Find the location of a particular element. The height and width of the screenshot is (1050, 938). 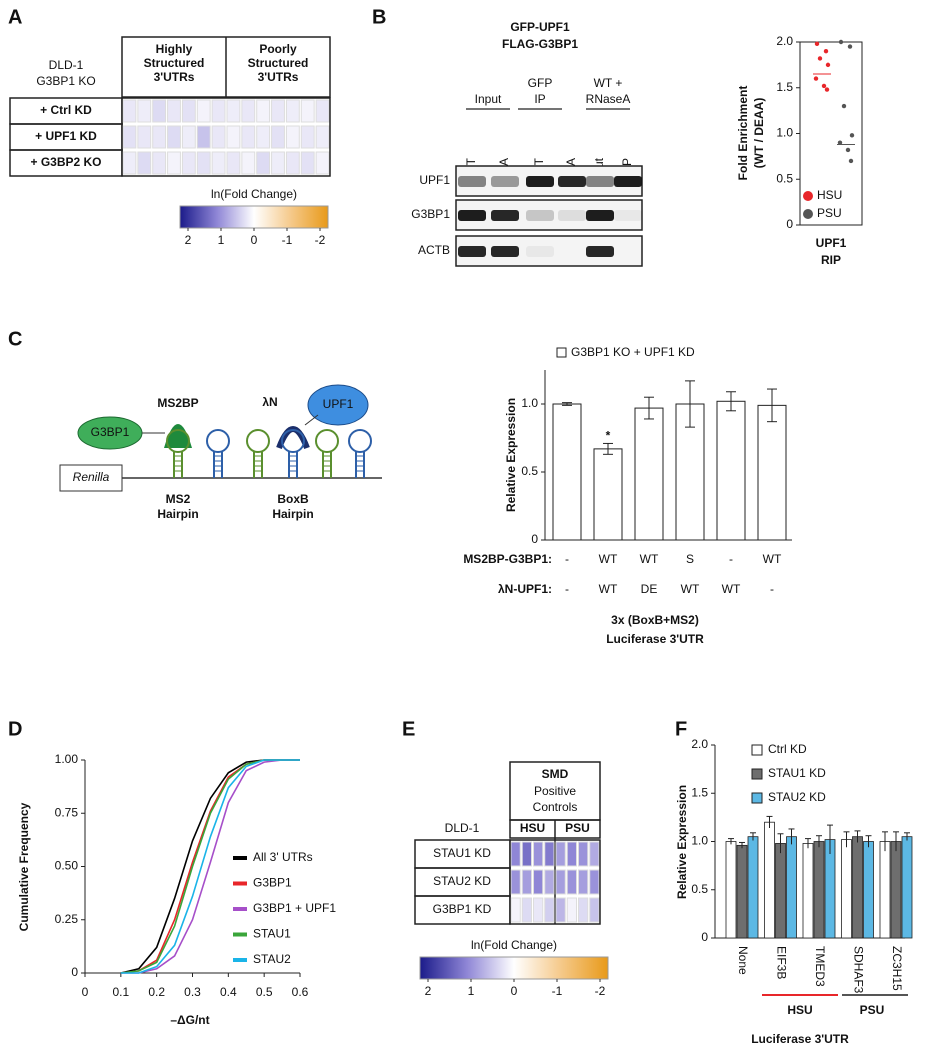

y-axis-label: Fold Enrichment is located at coordinates (743, 133).